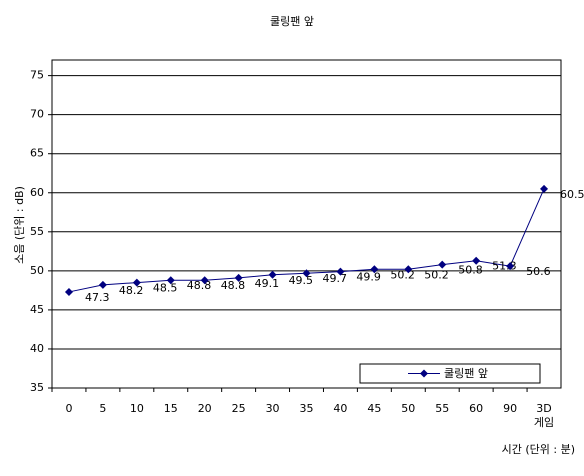 Image resolution: width=584 pixels, height=476 pixels. Describe the element at coordinates (37, 75) in the screenshot. I see `y-tick-label: 75` at that location.